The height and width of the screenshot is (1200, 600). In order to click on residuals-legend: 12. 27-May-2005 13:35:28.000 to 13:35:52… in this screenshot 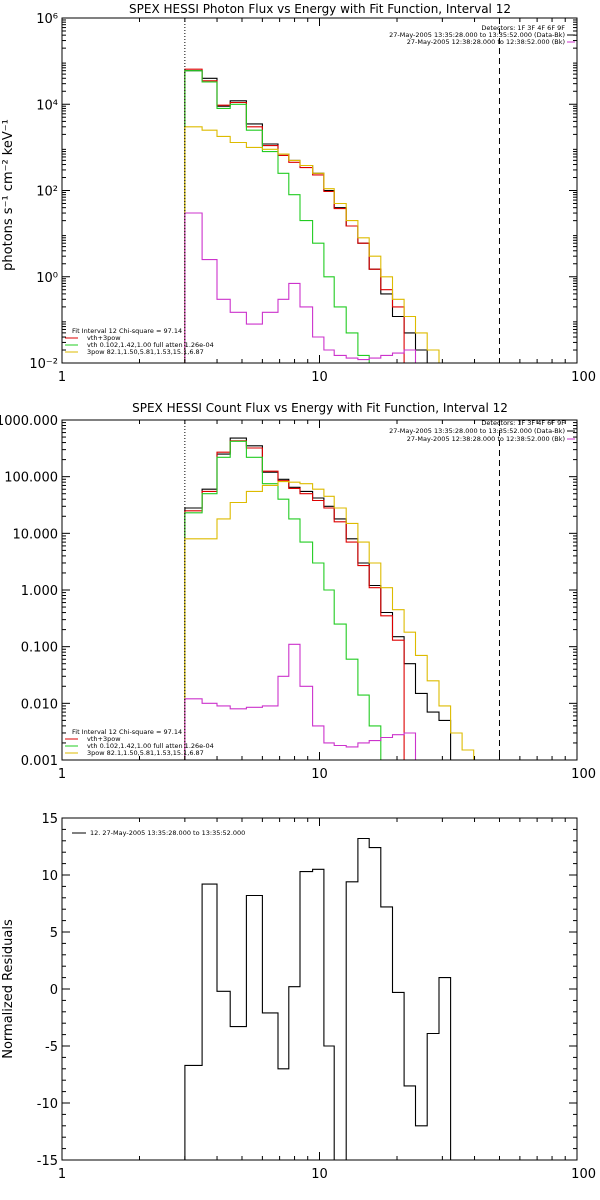, I will do `click(158, 833)`.